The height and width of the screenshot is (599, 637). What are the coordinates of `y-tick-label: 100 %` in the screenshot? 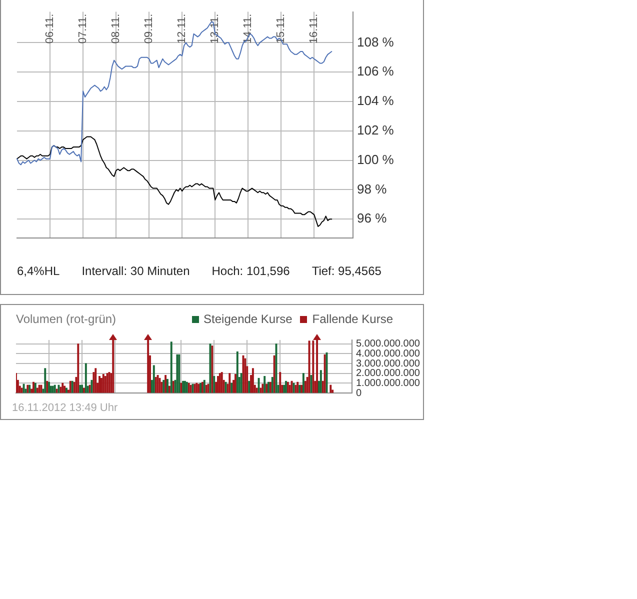 It's located at (375, 159).